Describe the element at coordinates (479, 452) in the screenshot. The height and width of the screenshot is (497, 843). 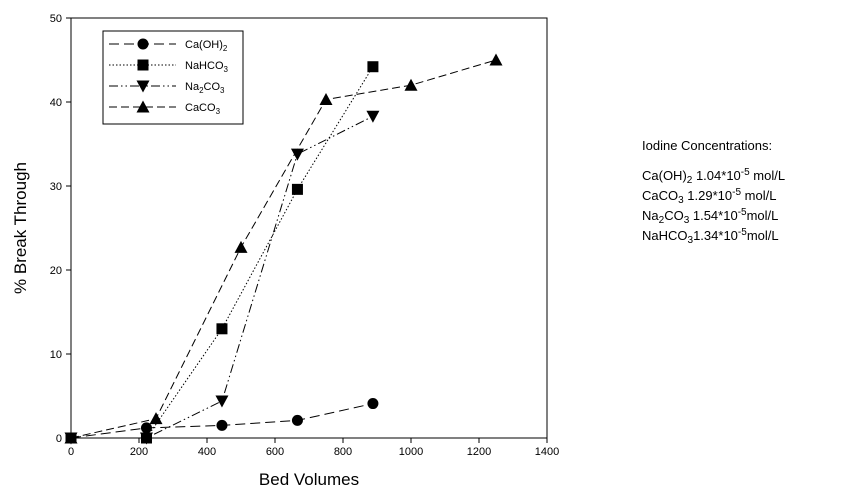
I see `x-tick-label: 1200` at that location.